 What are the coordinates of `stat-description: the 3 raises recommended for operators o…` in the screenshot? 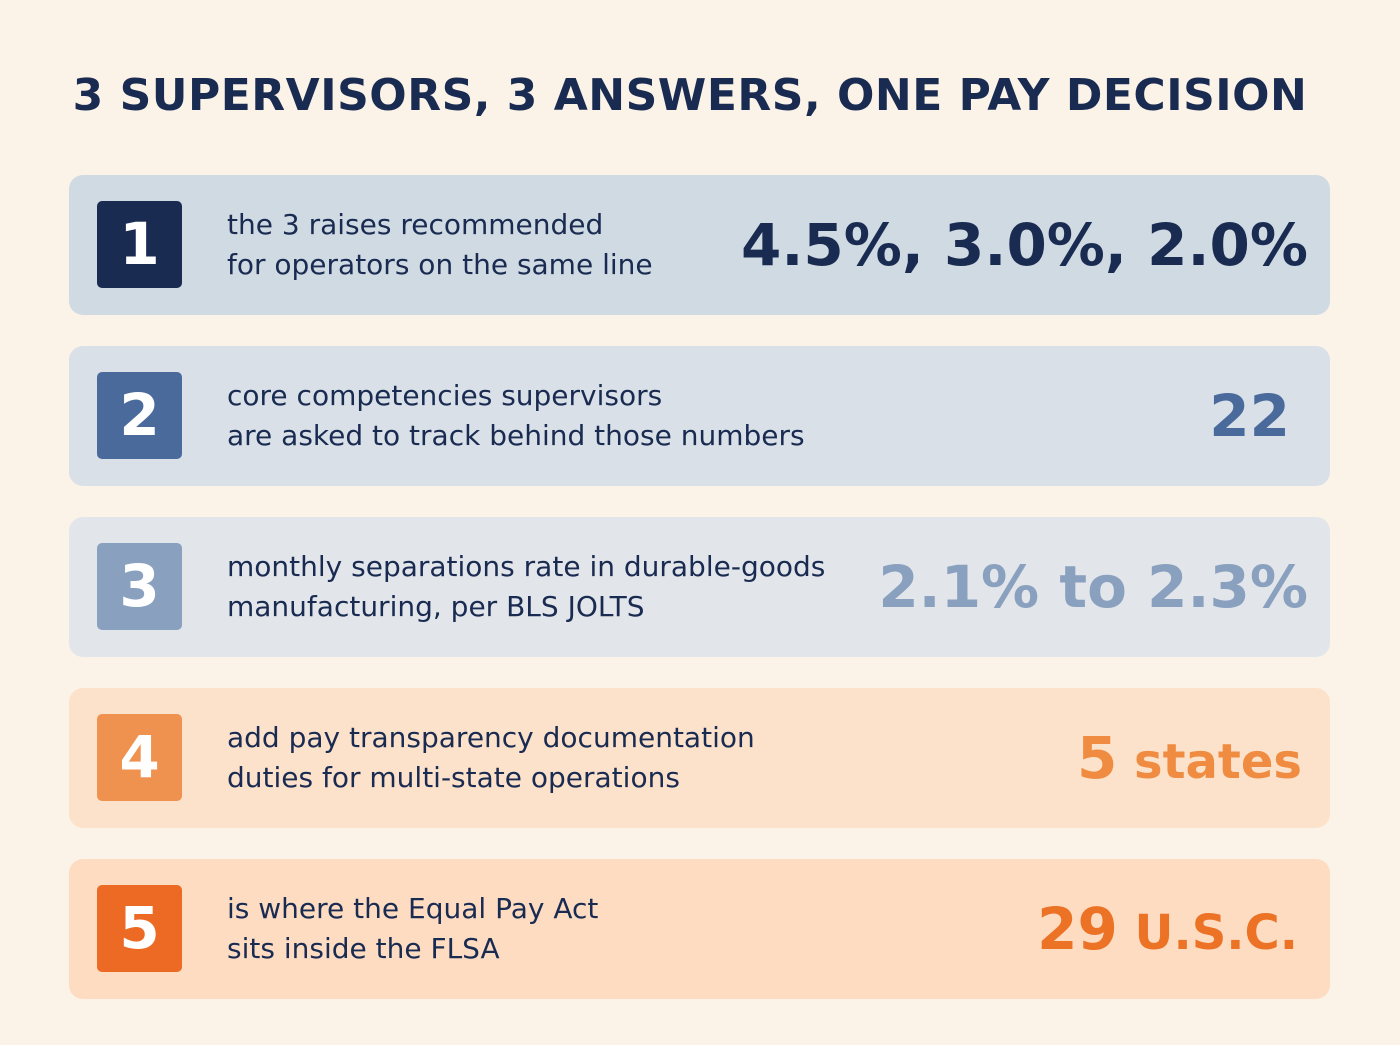 It's located at (547, 245).